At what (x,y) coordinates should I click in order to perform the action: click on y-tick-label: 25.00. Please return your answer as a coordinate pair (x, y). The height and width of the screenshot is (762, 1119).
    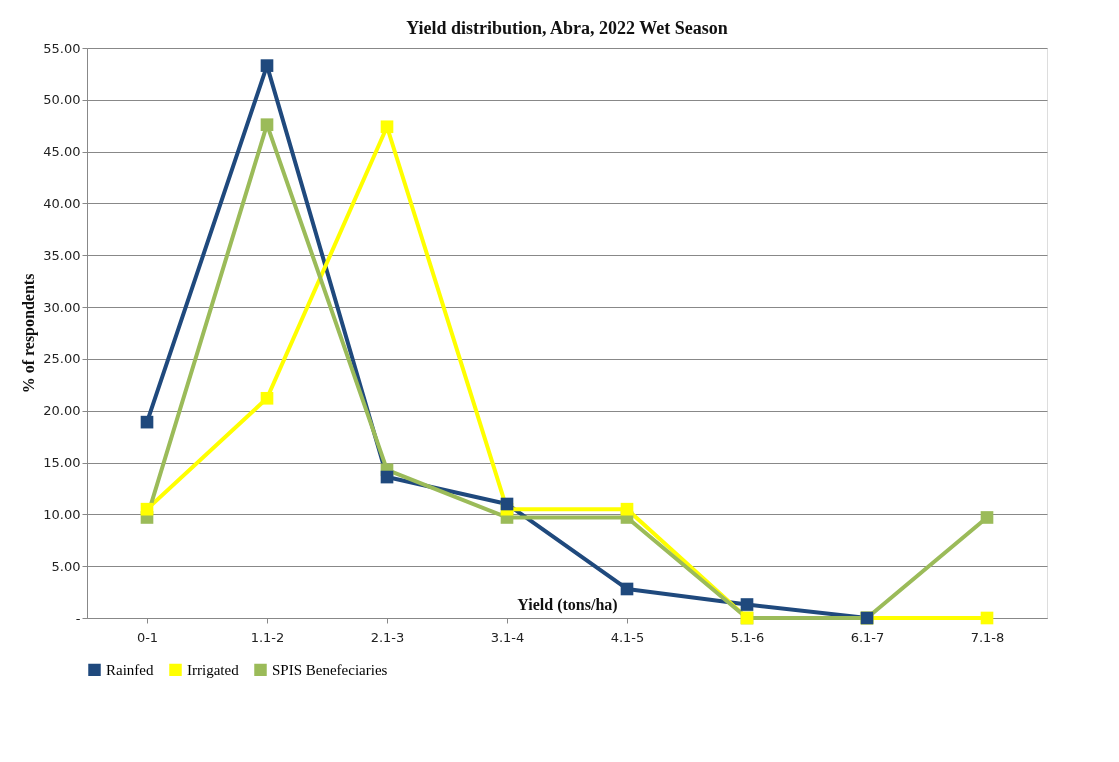
    Looking at the image, I should click on (62, 359).